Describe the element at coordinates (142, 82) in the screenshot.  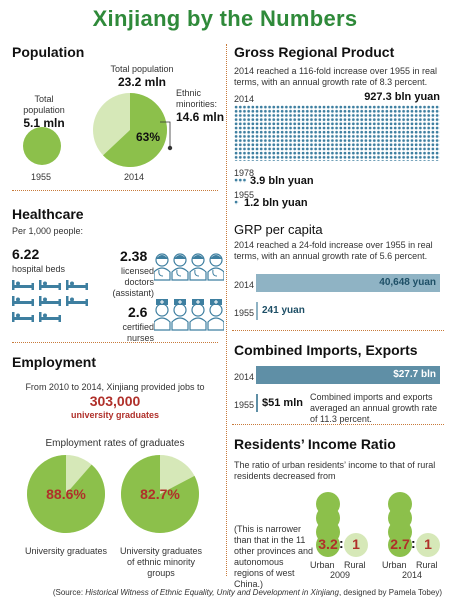
I see `population-2014-value: 23.2 mln` at that location.